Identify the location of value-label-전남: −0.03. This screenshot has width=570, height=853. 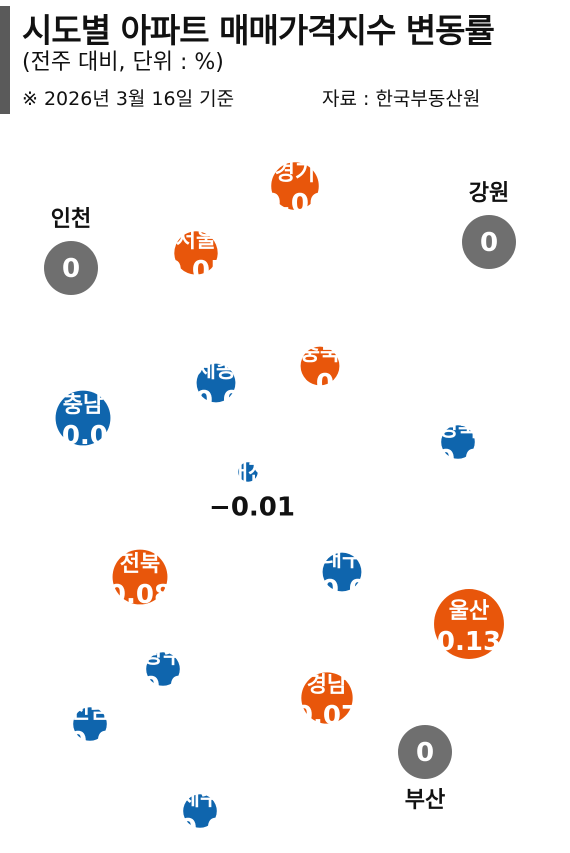
(90, 742).